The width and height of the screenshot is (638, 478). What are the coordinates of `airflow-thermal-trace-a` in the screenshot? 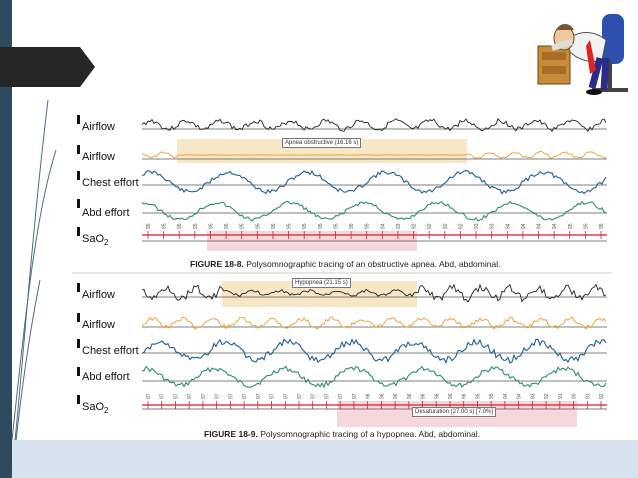 It's located at (374, 125).